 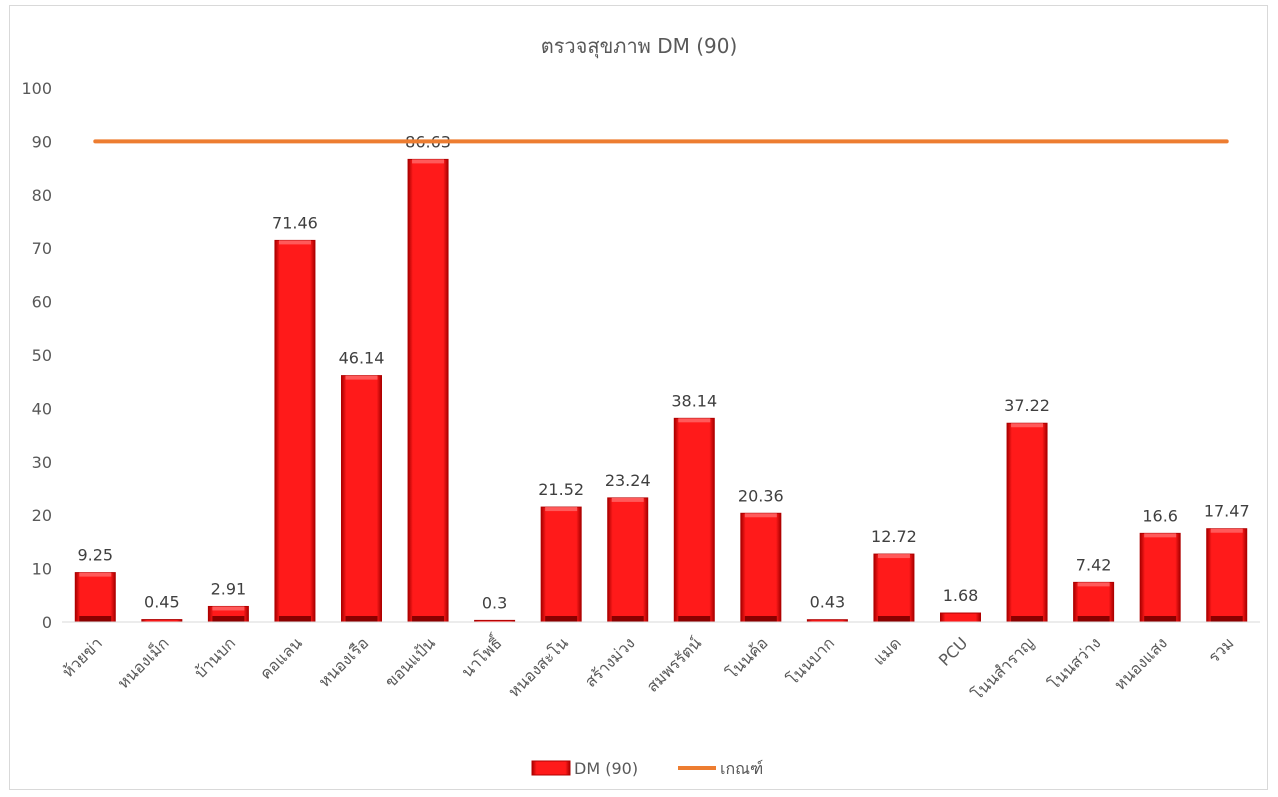 I want to click on legend-item-bar: DM (90), so click(x=584, y=768).